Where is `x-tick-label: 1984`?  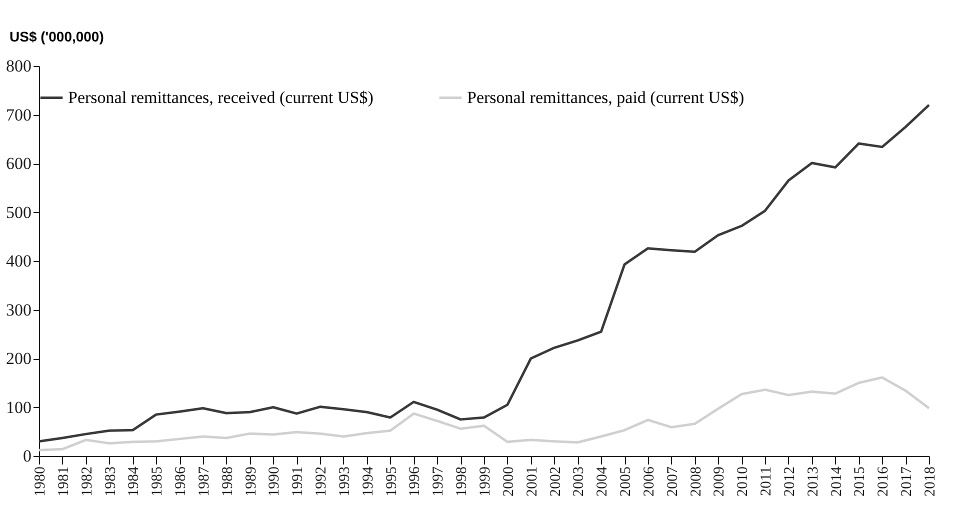
x-tick-label: 1984 is located at coordinates (134, 481).